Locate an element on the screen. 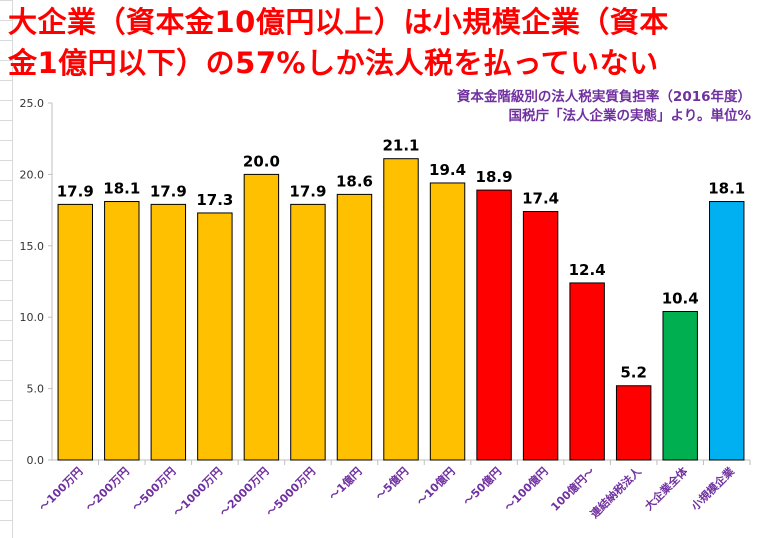  x-category-label: 100億円～ is located at coordinates (572, 488).